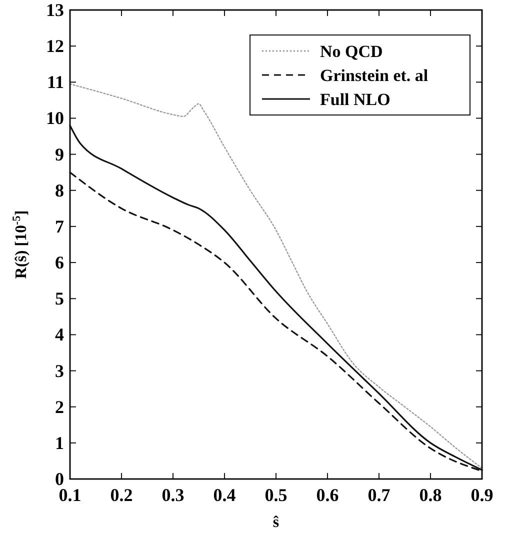 Image resolution: width=505 pixels, height=538 pixels. I want to click on y-tick-label: 1, so click(59, 442).